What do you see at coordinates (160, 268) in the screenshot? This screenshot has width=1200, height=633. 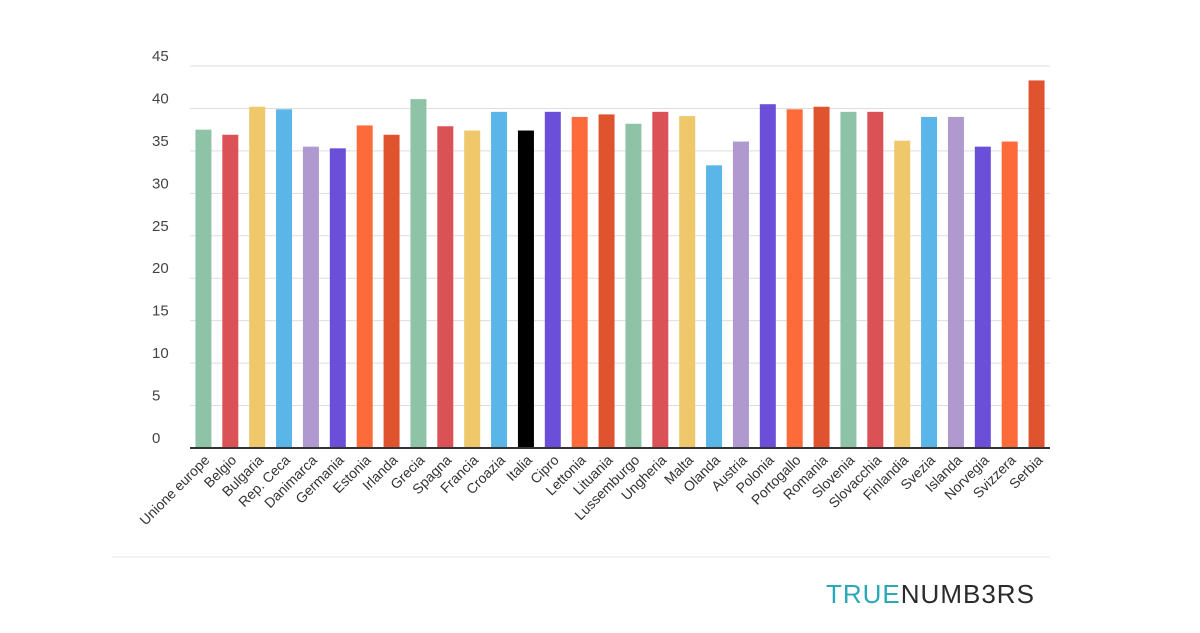 I see `y-tick-label: 20` at bounding box center [160, 268].